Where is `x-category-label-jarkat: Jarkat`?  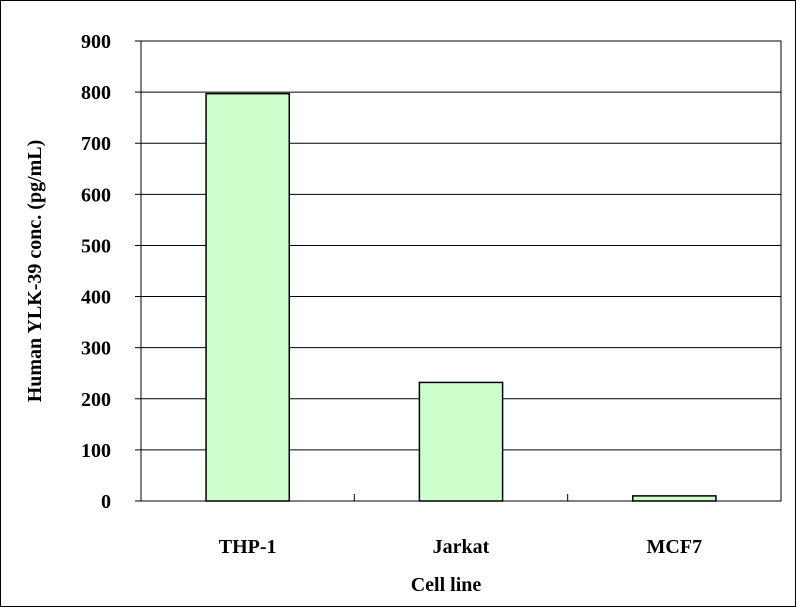
x-category-label-jarkat: Jarkat is located at coordinates (461, 547).